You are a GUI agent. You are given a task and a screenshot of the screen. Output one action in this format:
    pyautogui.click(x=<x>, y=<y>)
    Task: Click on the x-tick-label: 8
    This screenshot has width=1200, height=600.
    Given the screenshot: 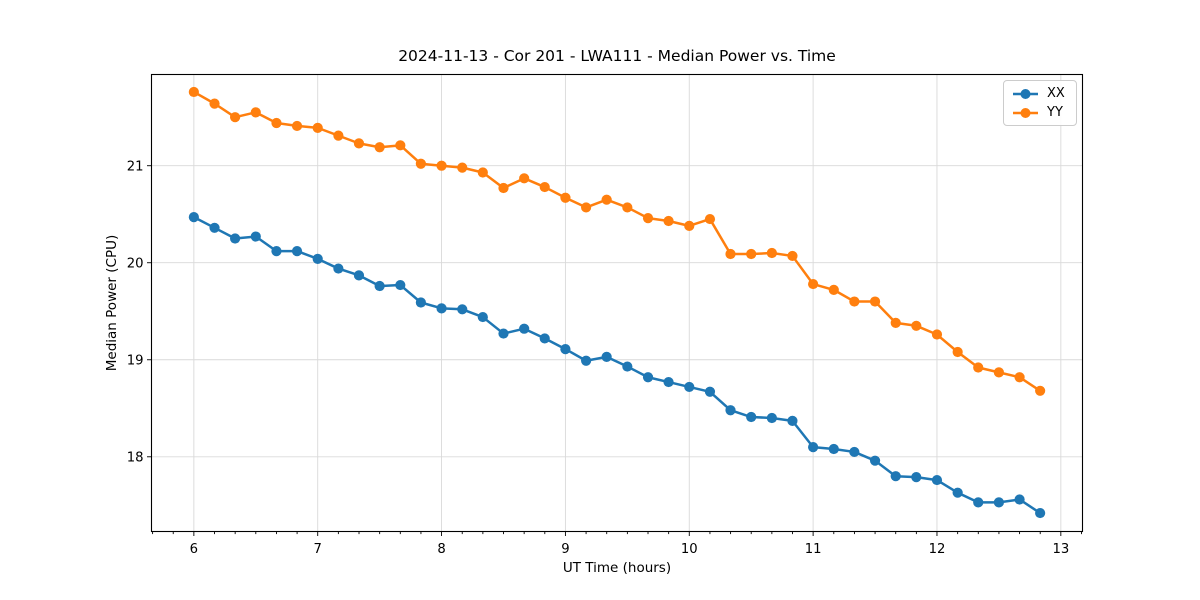 What is the action you would take?
    pyautogui.click(x=441, y=549)
    